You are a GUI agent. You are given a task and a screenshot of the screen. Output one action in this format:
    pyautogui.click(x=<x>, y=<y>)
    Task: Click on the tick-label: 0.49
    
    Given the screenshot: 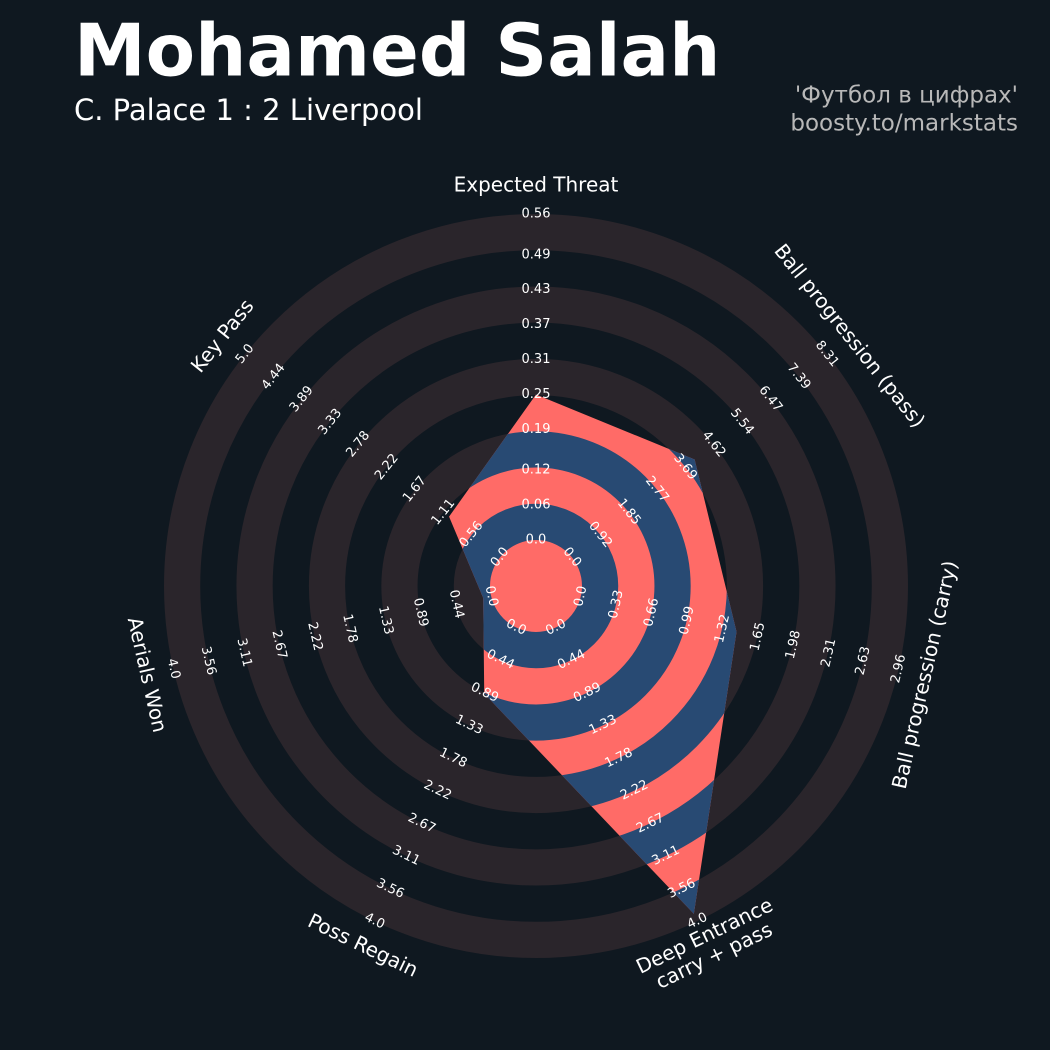 What is the action you would take?
    pyautogui.click(x=536, y=254)
    